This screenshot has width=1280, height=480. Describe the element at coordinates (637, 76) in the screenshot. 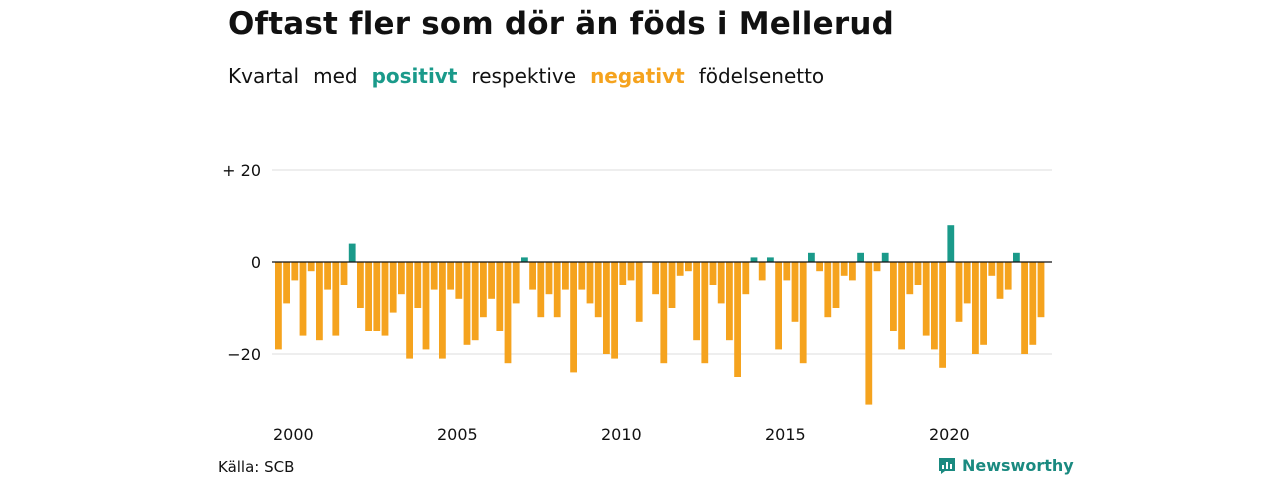

I see `subtitle-negative-label: negativt` at that location.